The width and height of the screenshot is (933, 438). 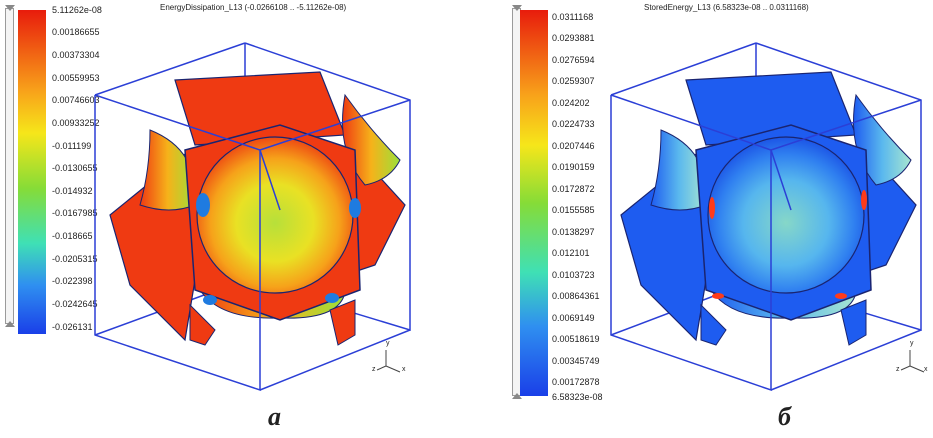 What do you see at coordinates (573, 60) in the screenshot?
I see `legend-label: 0.0276594` at bounding box center [573, 60].